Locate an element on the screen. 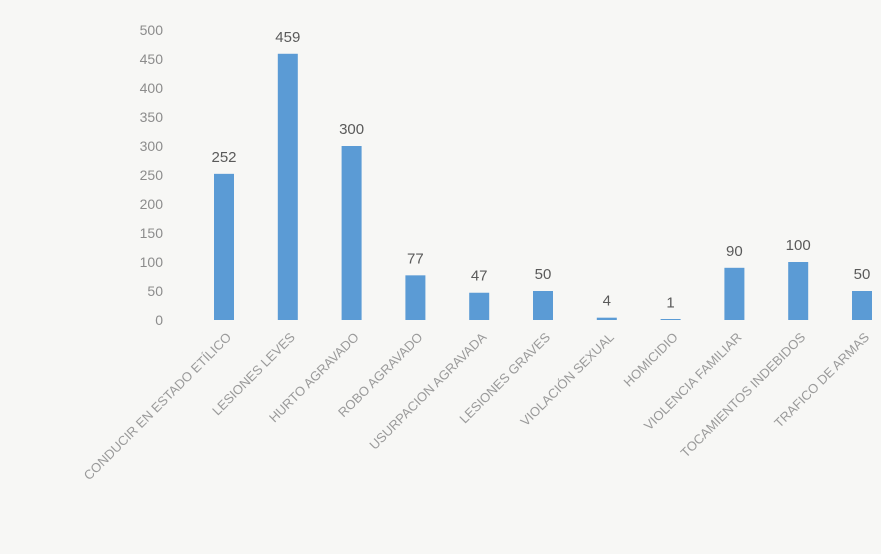 The image size is (881, 554). y-tick-label: 500 is located at coordinates (152, 30).